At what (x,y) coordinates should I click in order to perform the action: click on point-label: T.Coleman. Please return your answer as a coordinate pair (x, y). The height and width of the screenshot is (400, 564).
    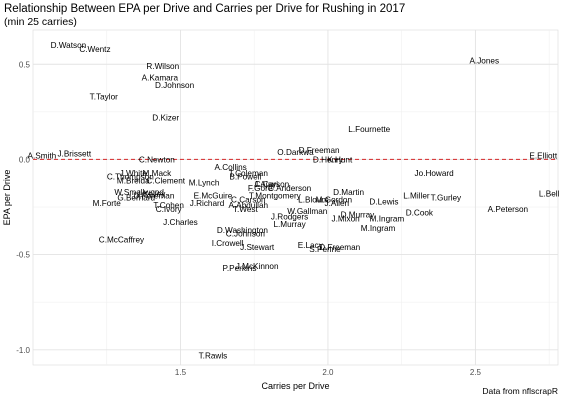
    Looking at the image, I should click on (249, 173).